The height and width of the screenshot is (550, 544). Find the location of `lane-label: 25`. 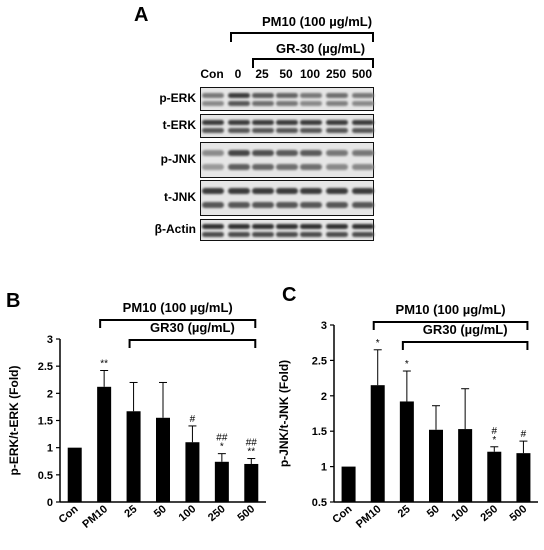

lane-label: 25 is located at coordinates (262, 74).